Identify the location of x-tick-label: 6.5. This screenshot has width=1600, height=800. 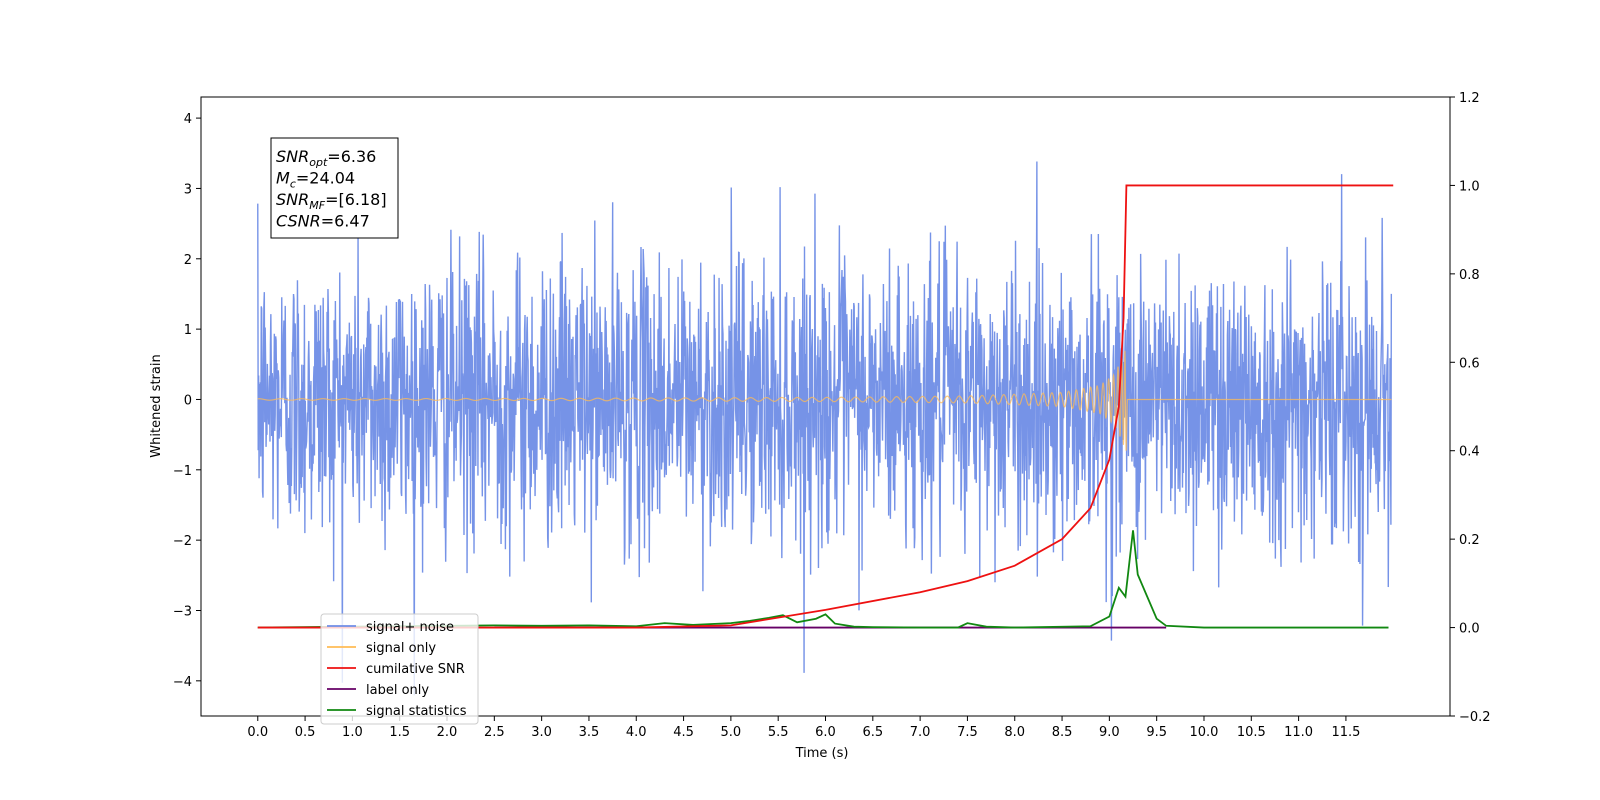
(872, 732).